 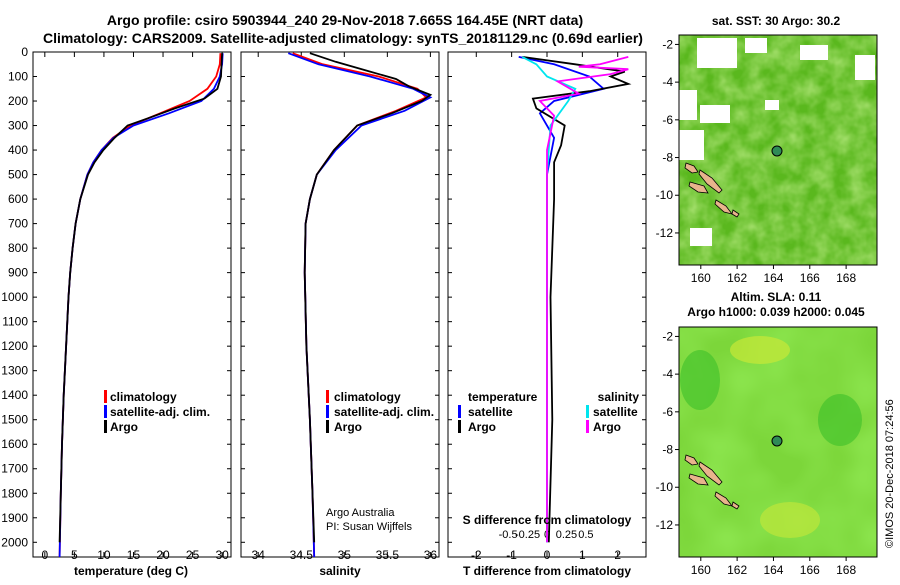 I want to click on depth-tick-label: 100, so click(x=18, y=77).